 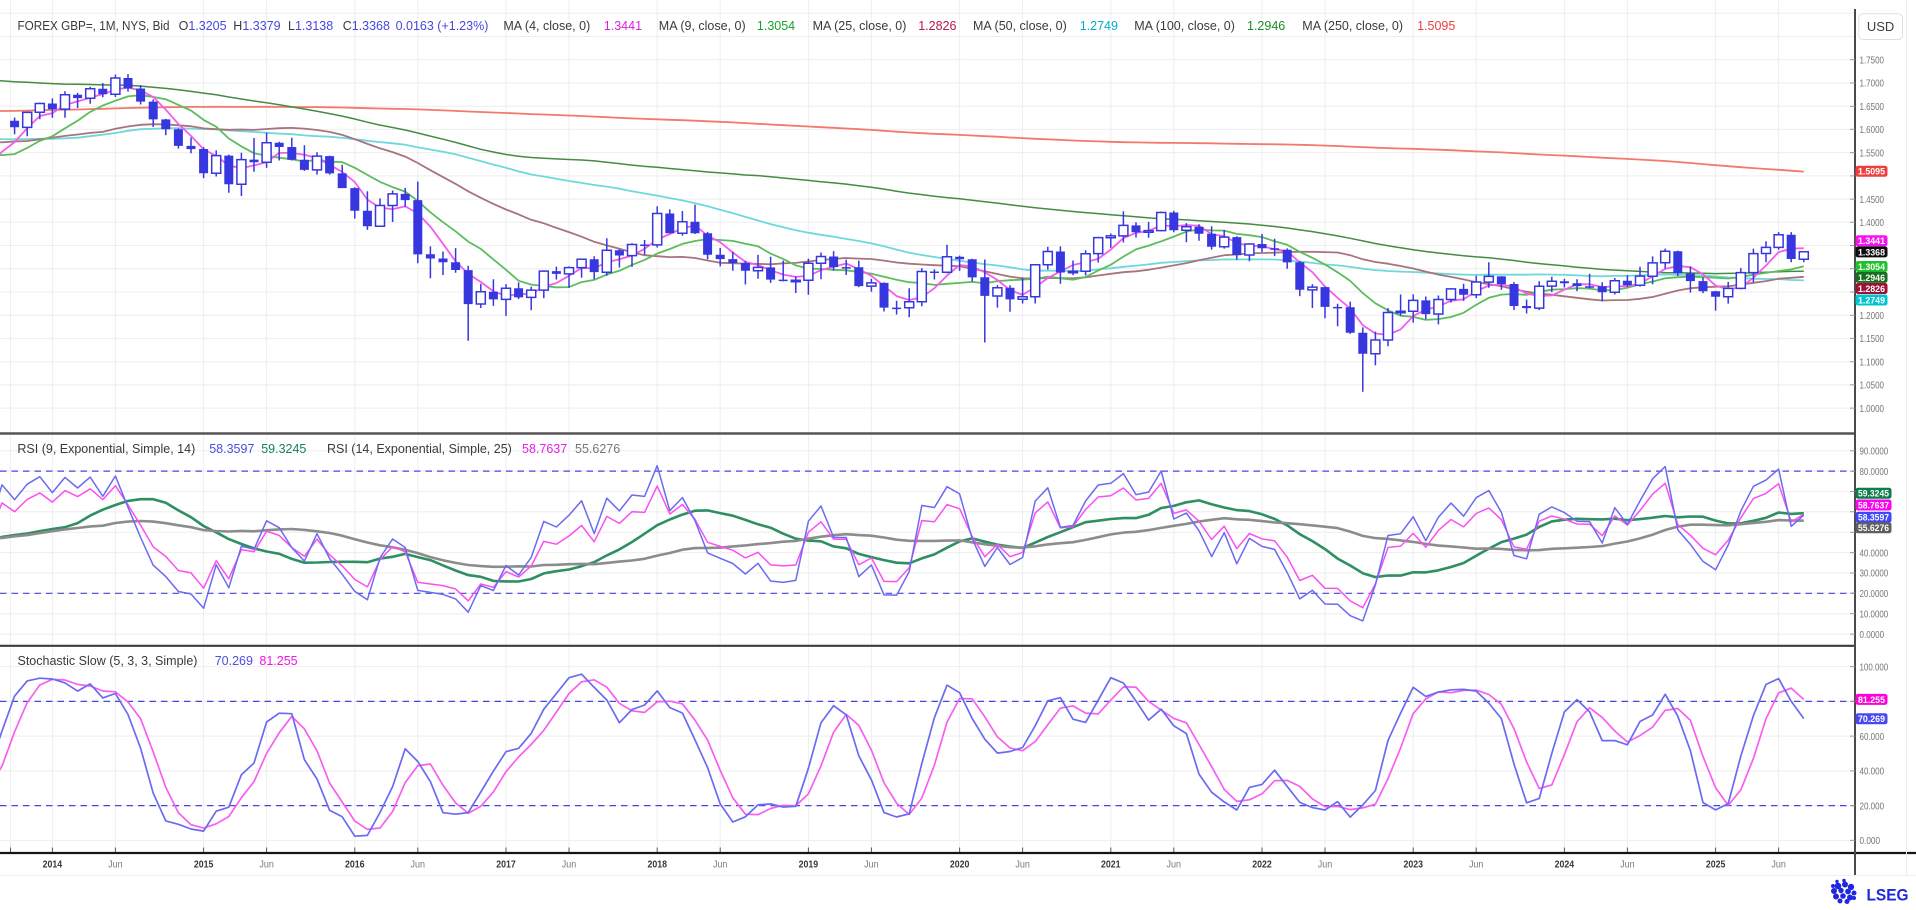 What do you see at coordinates (702, 26) in the screenshot?
I see `svg-text: MA (9, close, 0)` at bounding box center [702, 26].